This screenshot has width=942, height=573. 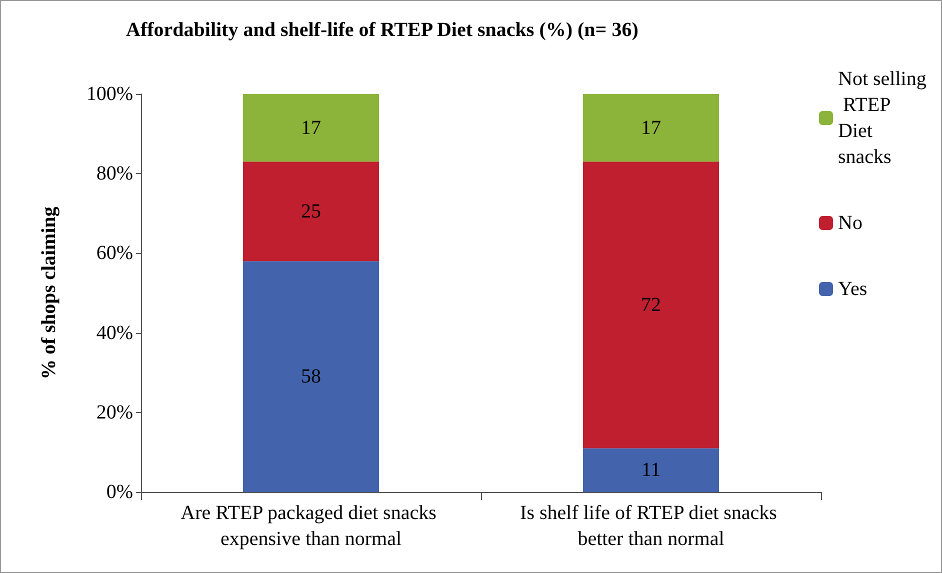 What do you see at coordinates (853, 289) in the screenshot?
I see `legend-label: Yes` at bounding box center [853, 289].